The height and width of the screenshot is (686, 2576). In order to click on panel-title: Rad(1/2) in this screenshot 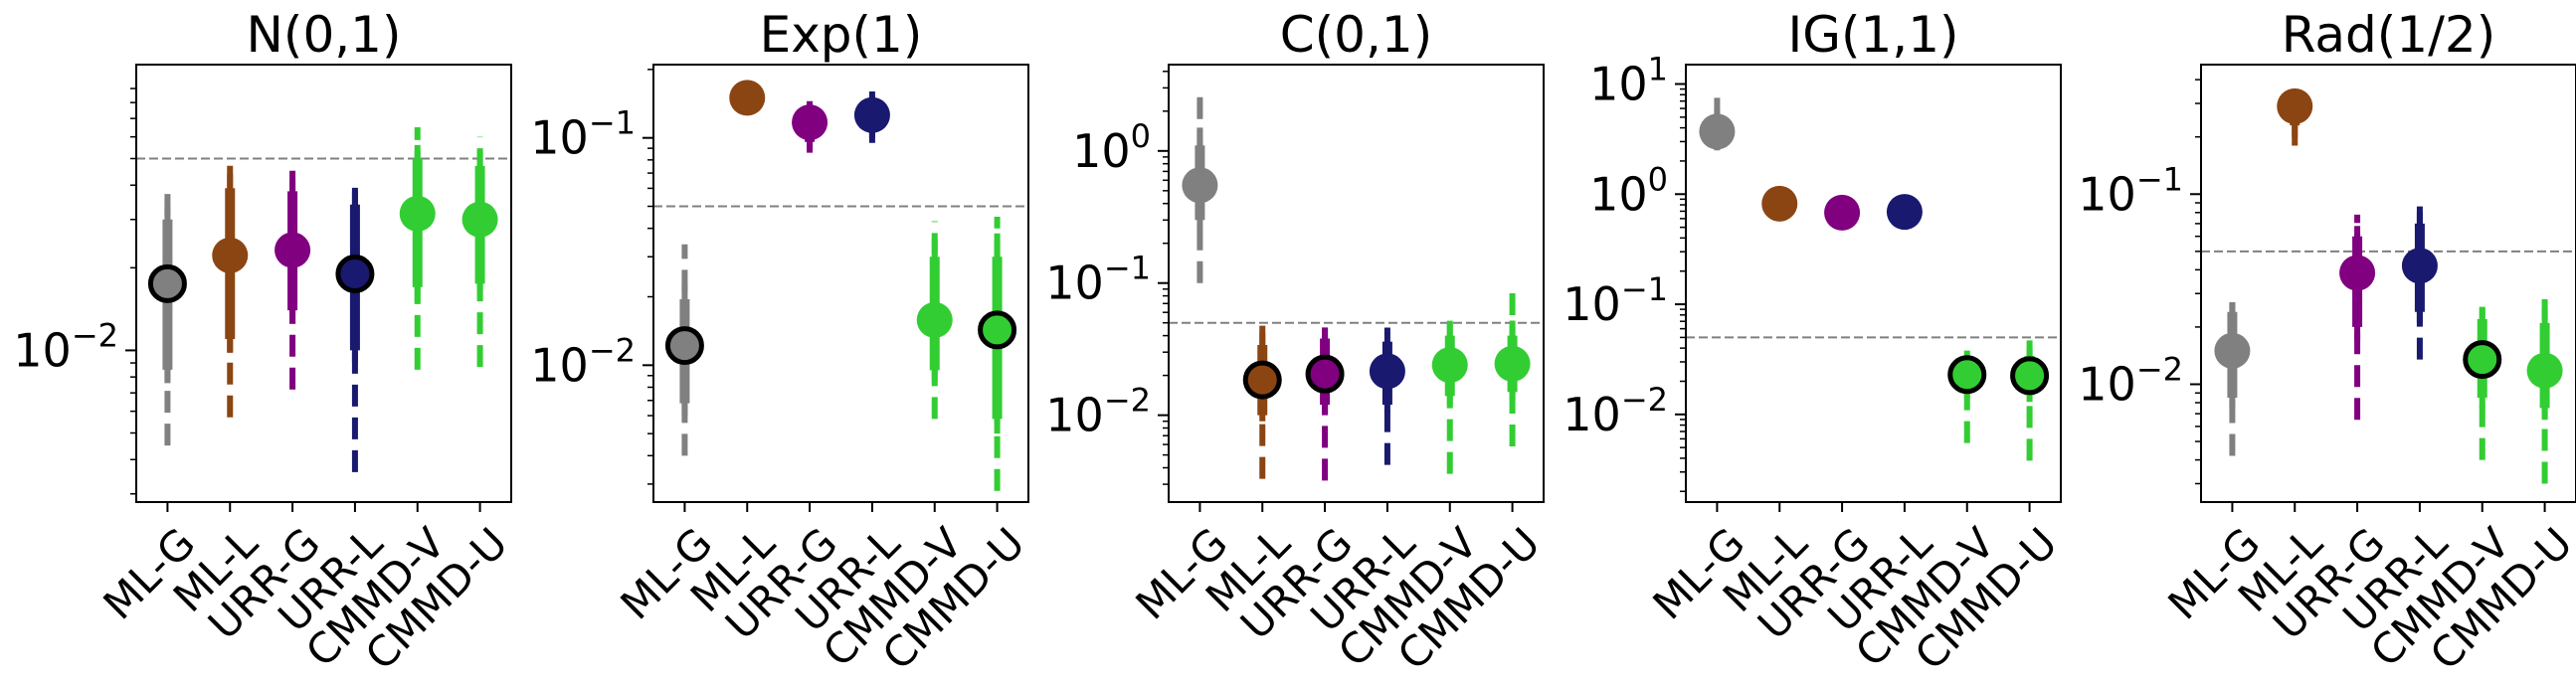, I will do `click(2389, 35)`.